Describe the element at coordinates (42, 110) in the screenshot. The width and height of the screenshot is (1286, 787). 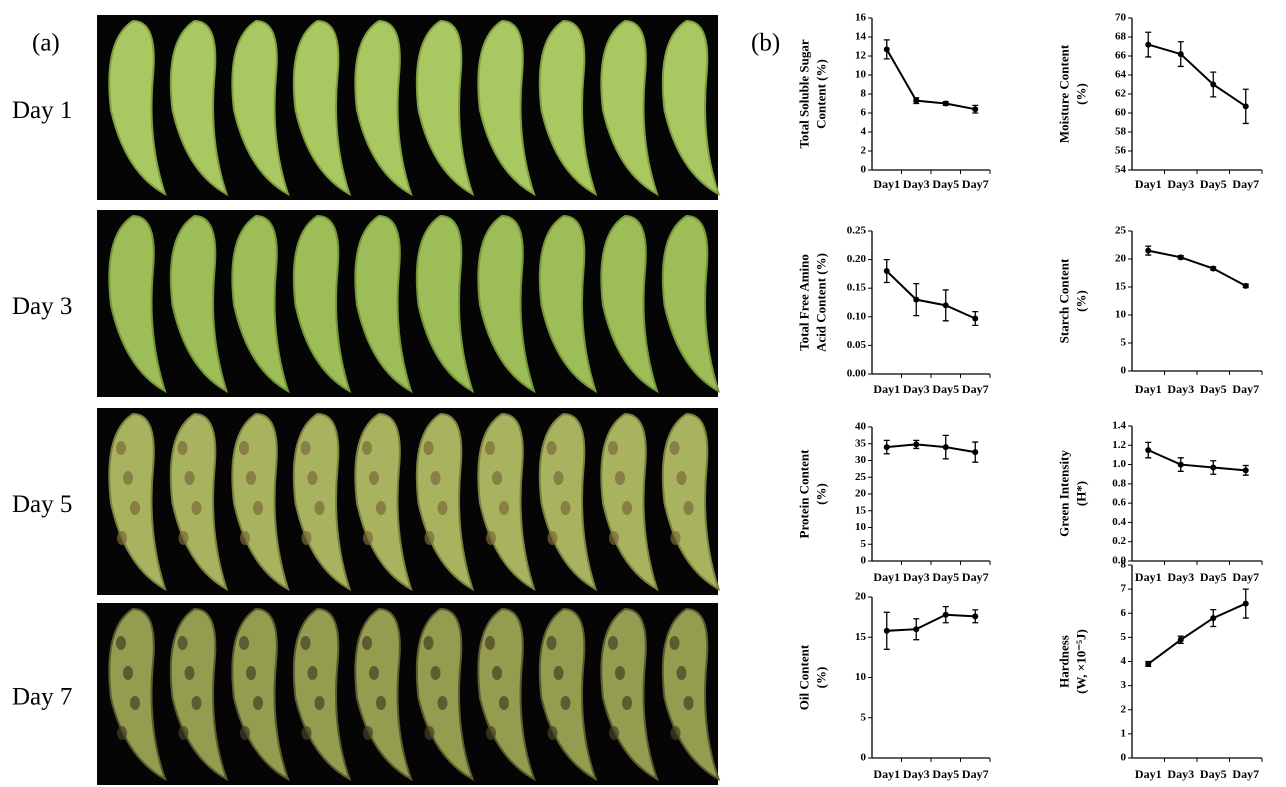
I see `row-label: Day 1` at that location.